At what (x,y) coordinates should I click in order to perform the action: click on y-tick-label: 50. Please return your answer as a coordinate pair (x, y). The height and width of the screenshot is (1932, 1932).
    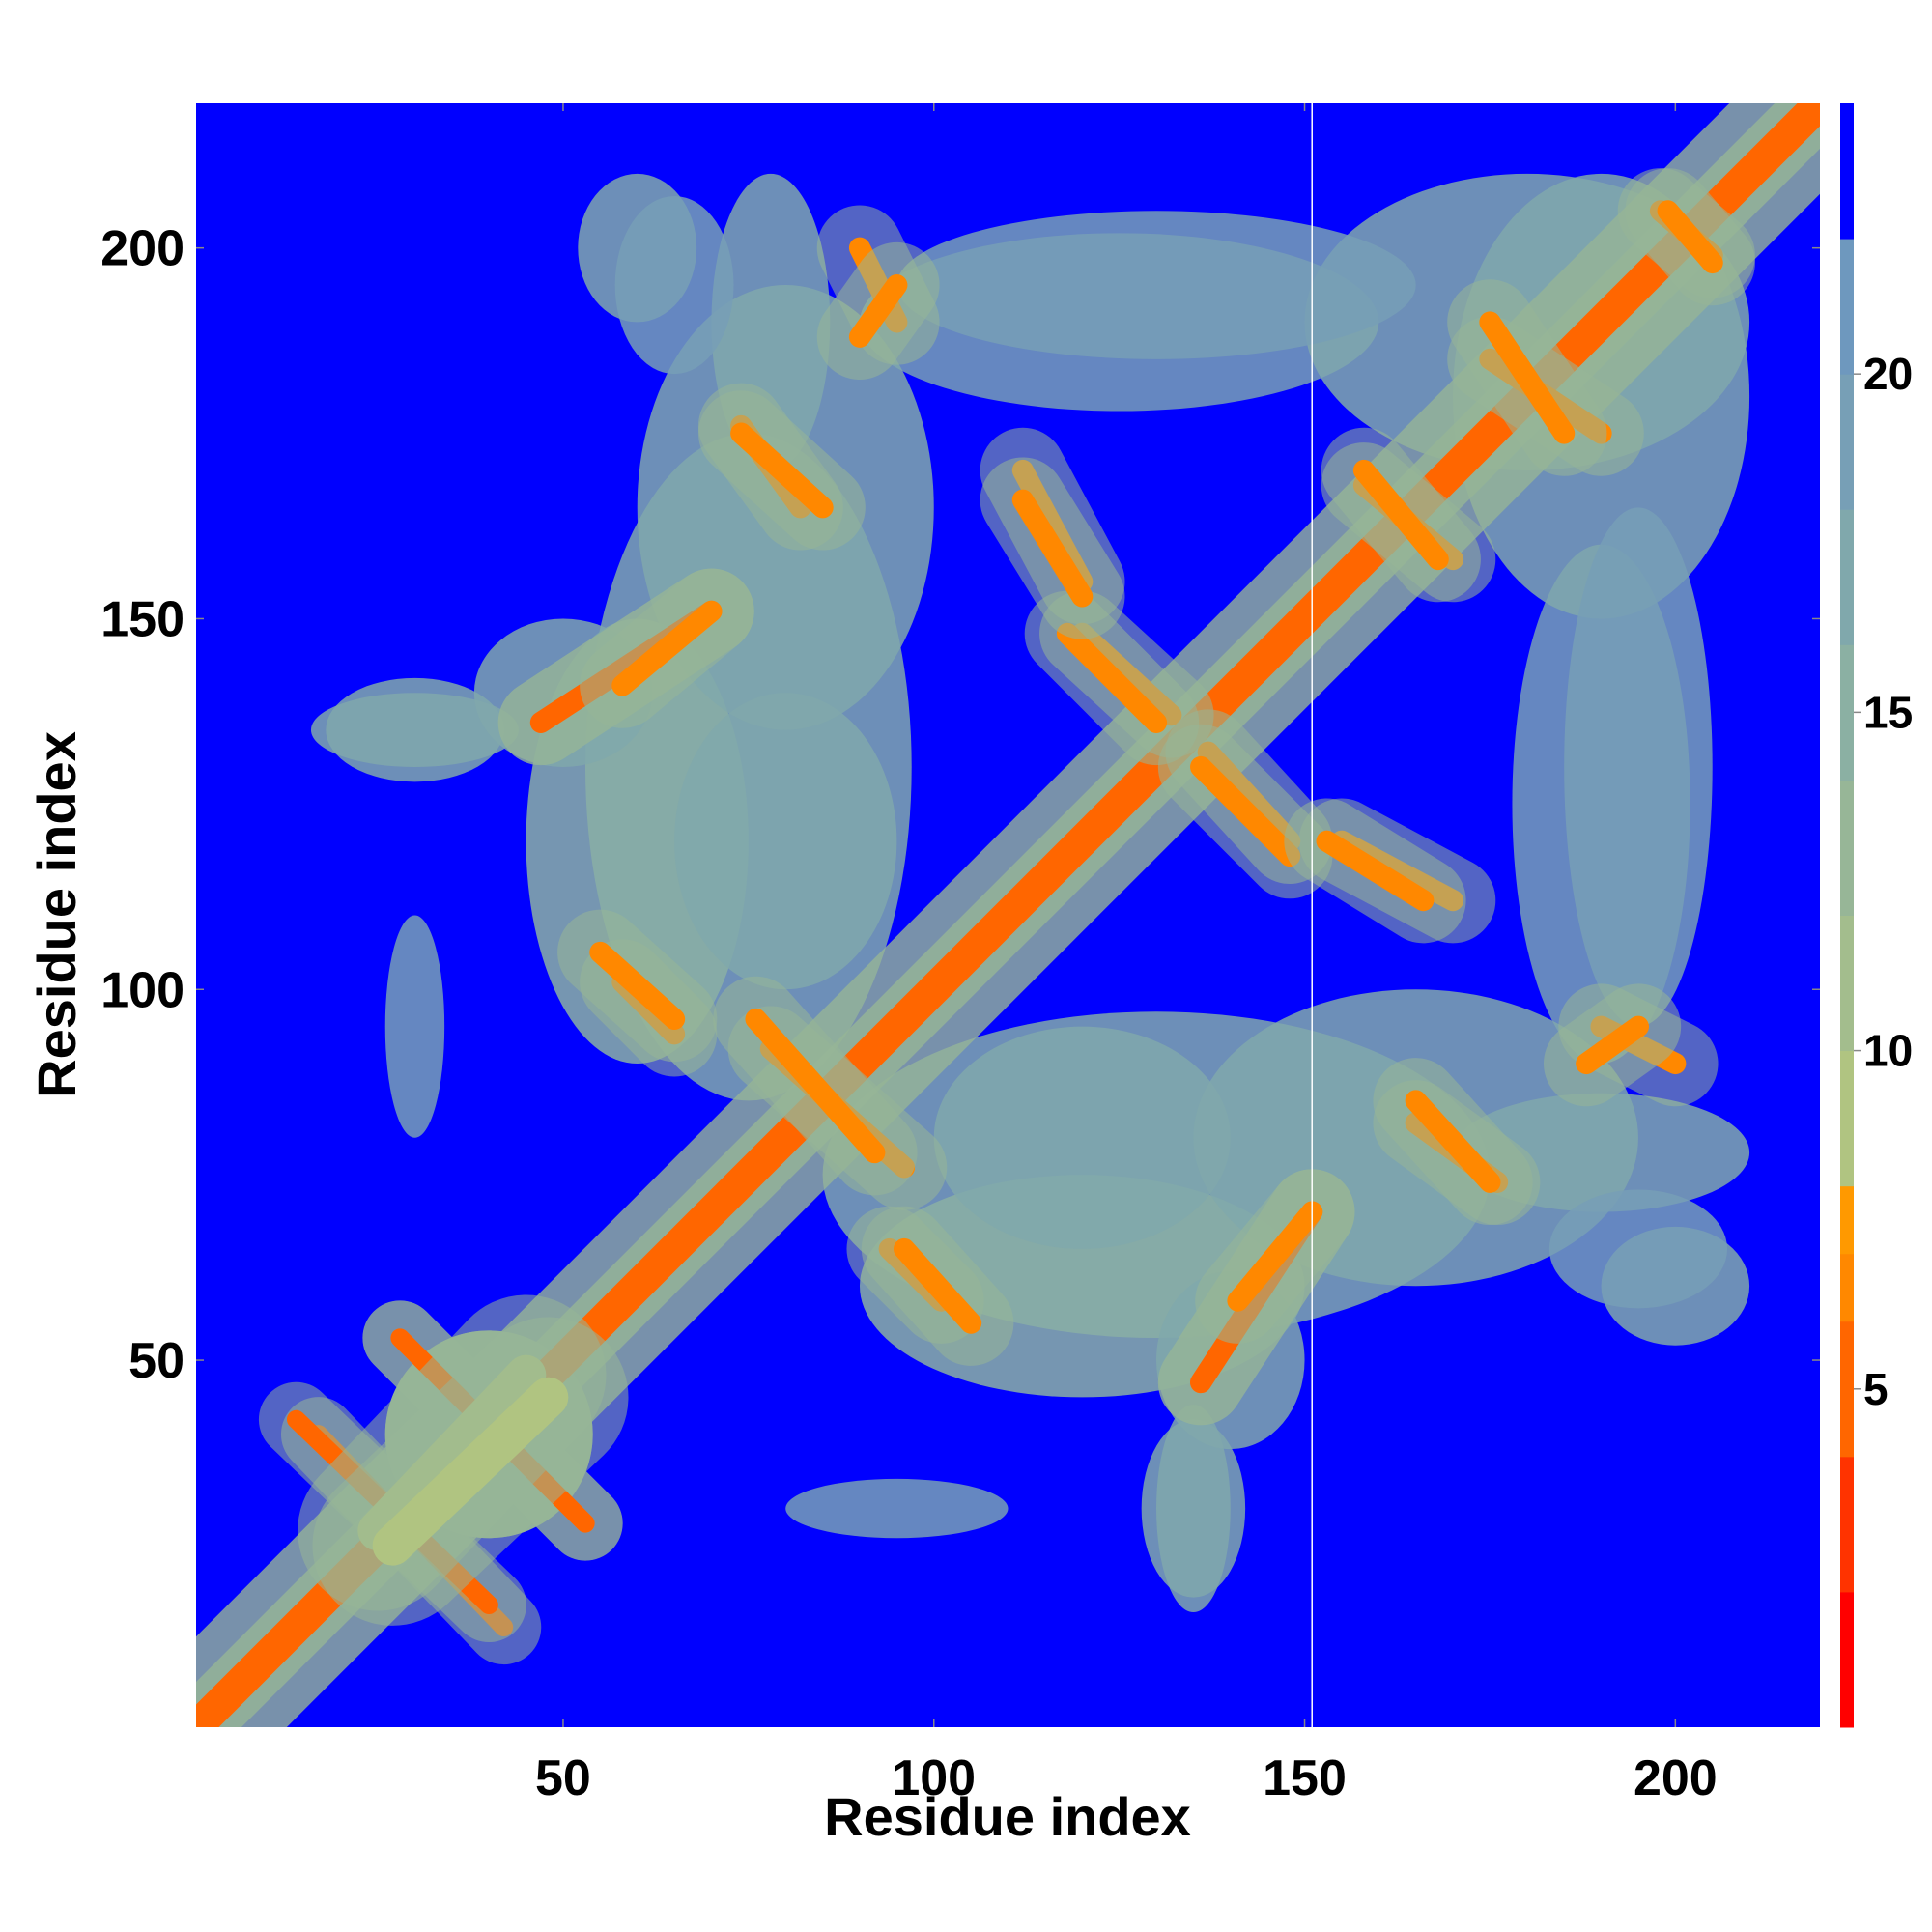
    Looking at the image, I should click on (156, 1361).